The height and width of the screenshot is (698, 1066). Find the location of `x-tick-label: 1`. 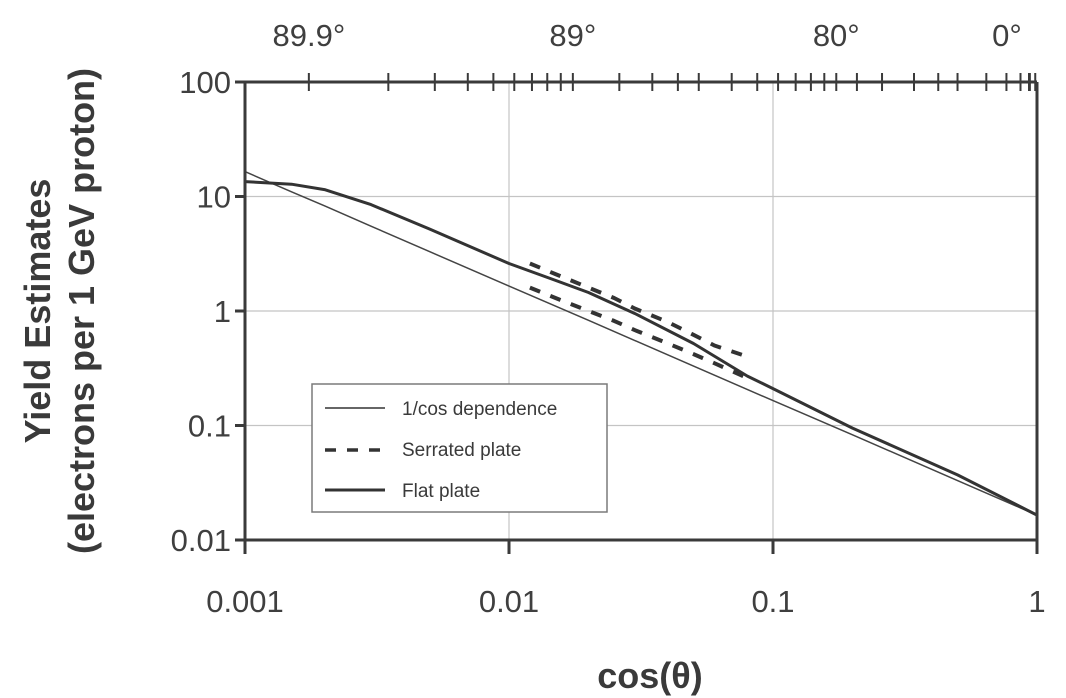

x-tick-label: 1 is located at coordinates (1036, 601).